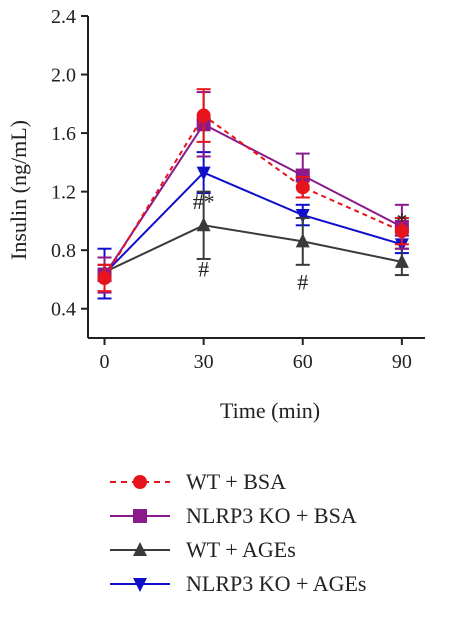 This screenshot has height=626, width=450. What do you see at coordinates (63, 310) in the screenshot?
I see `y-tick-label: 0.4` at bounding box center [63, 310].